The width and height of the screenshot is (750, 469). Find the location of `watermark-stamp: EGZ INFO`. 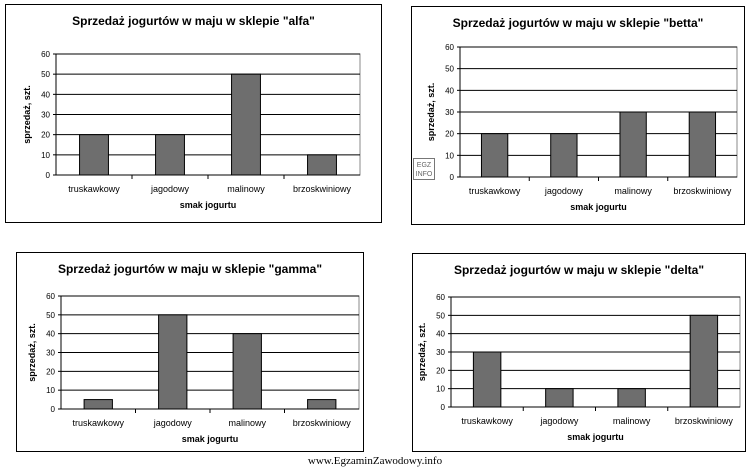

watermark-stamp: EGZ INFO is located at coordinates (424, 169).